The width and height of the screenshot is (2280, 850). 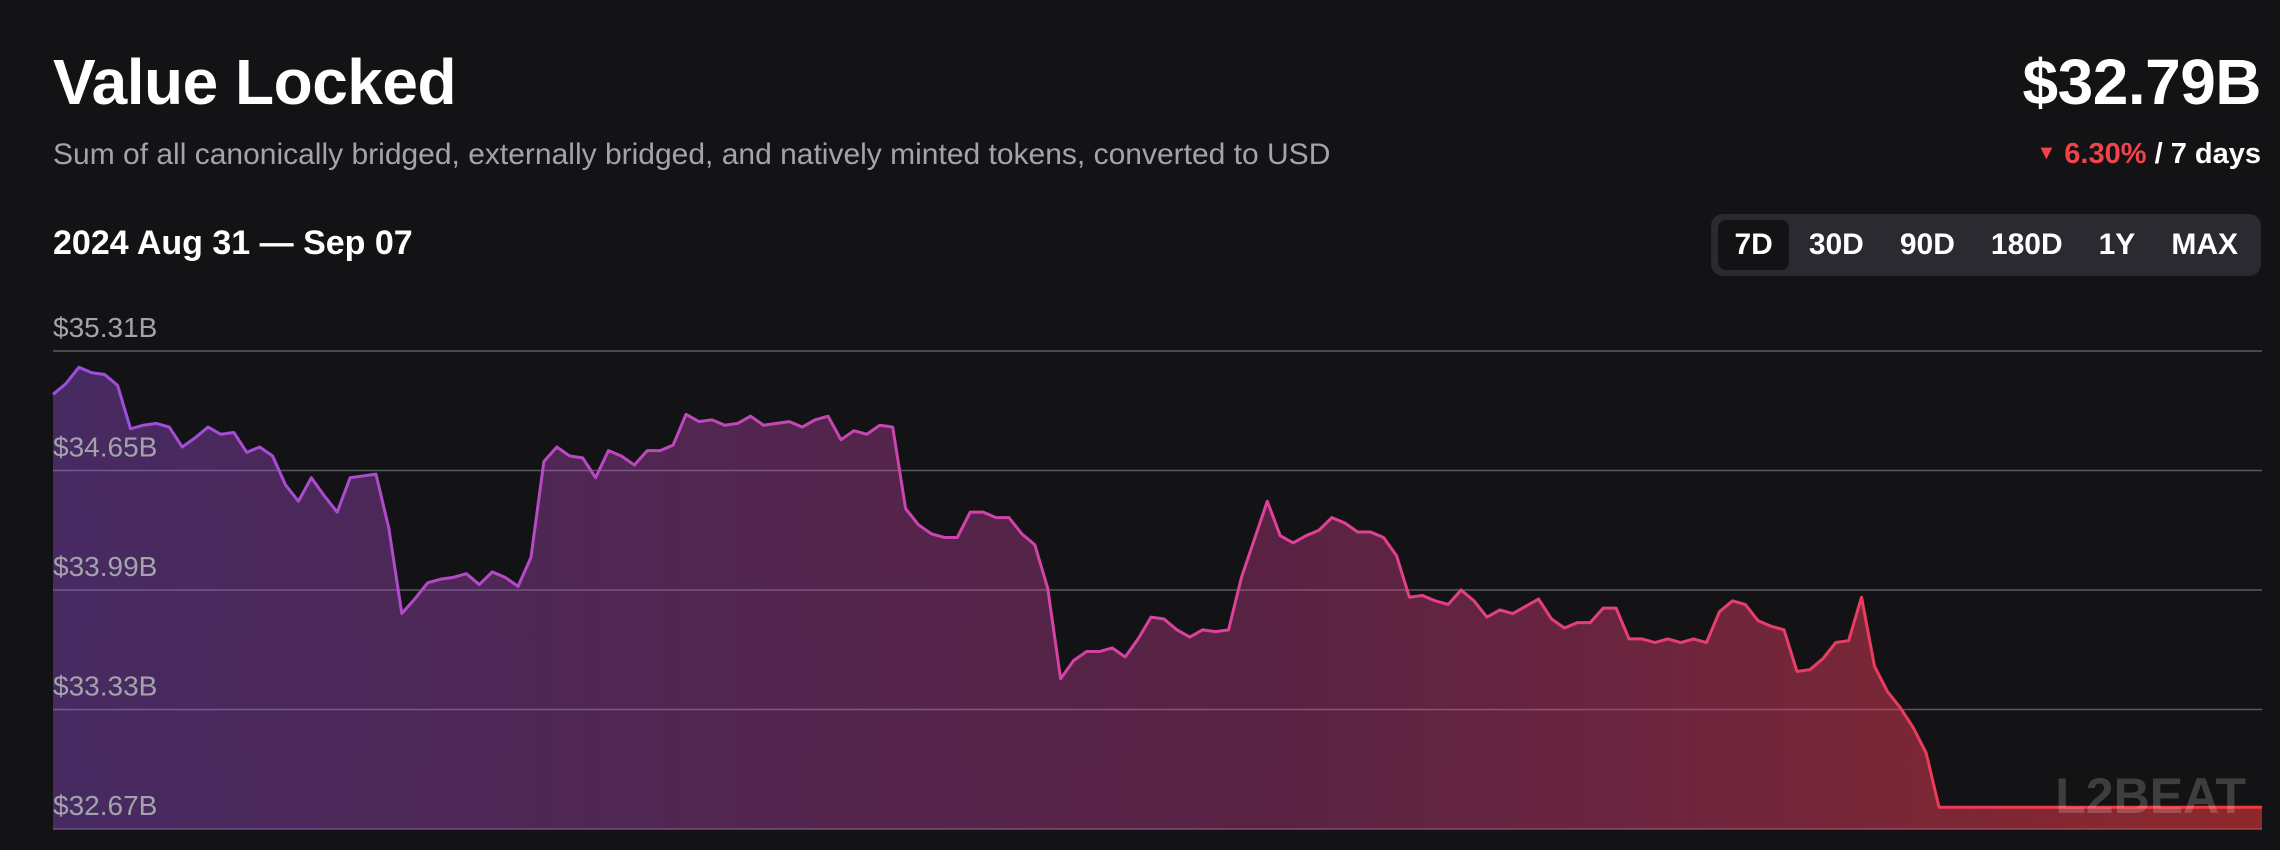 I want to click on change-indicator: ▼ 6.30% / 7 days, so click(x=2149, y=154).